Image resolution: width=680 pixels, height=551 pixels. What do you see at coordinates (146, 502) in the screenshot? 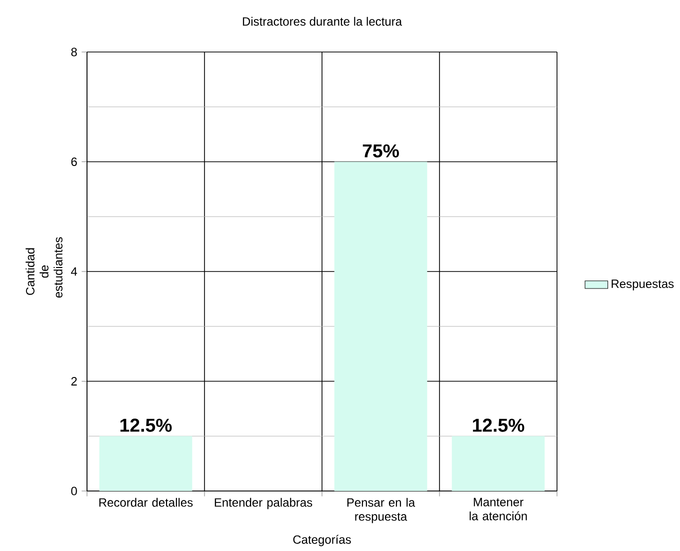
I see `x-tick-label: Recordar detalles` at bounding box center [146, 502].